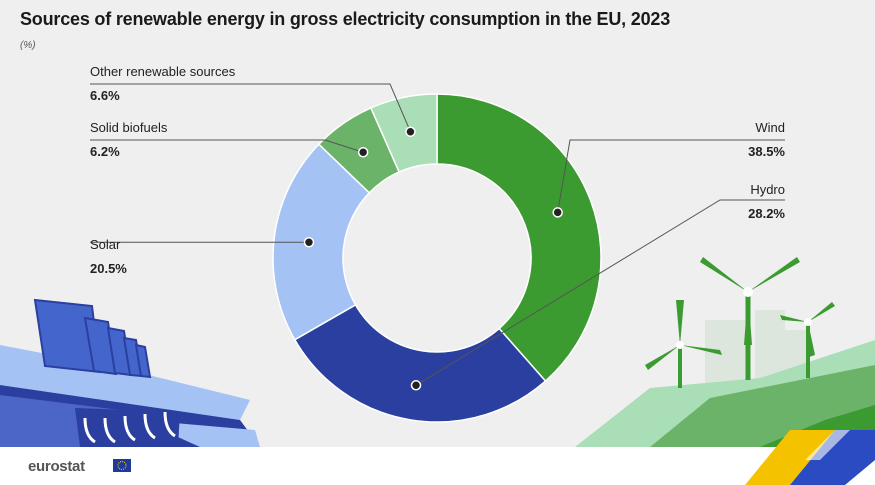 Image resolution: width=875 pixels, height=485 pixels. What do you see at coordinates (127, 427) in the screenshot?
I see `hydro-dam-illustration` at bounding box center [127, 427].